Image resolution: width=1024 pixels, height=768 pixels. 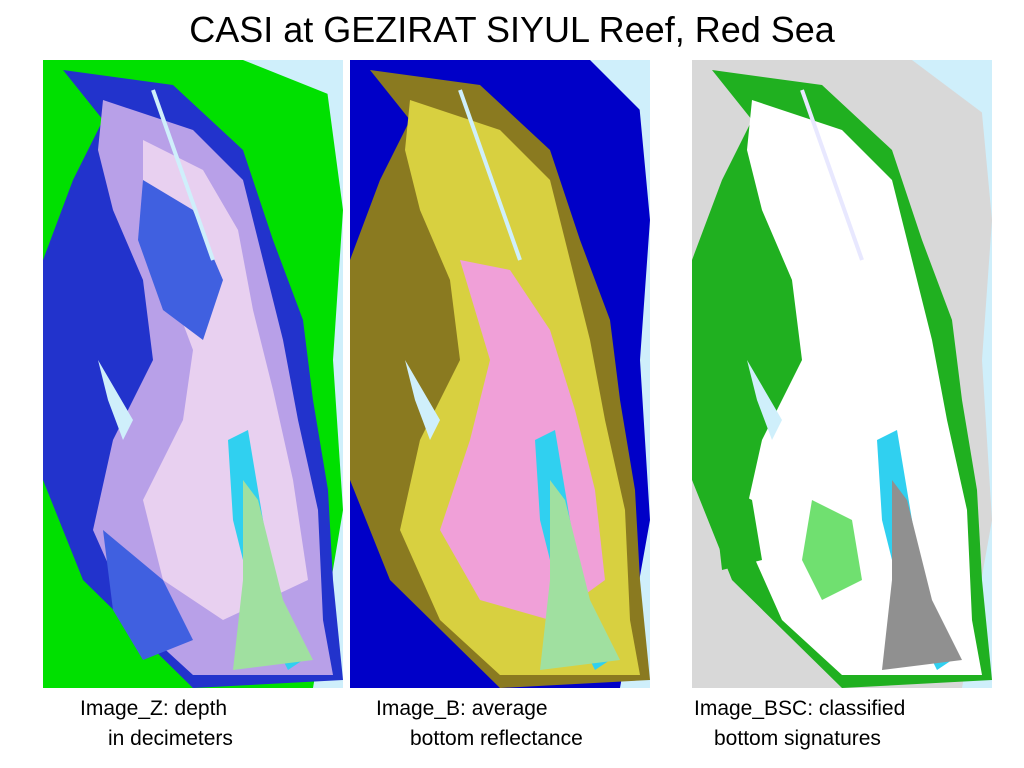 What do you see at coordinates (496, 738) in the screenshot?
I see `caption-line: bottom reflectance` at bounding box center [496, 738].